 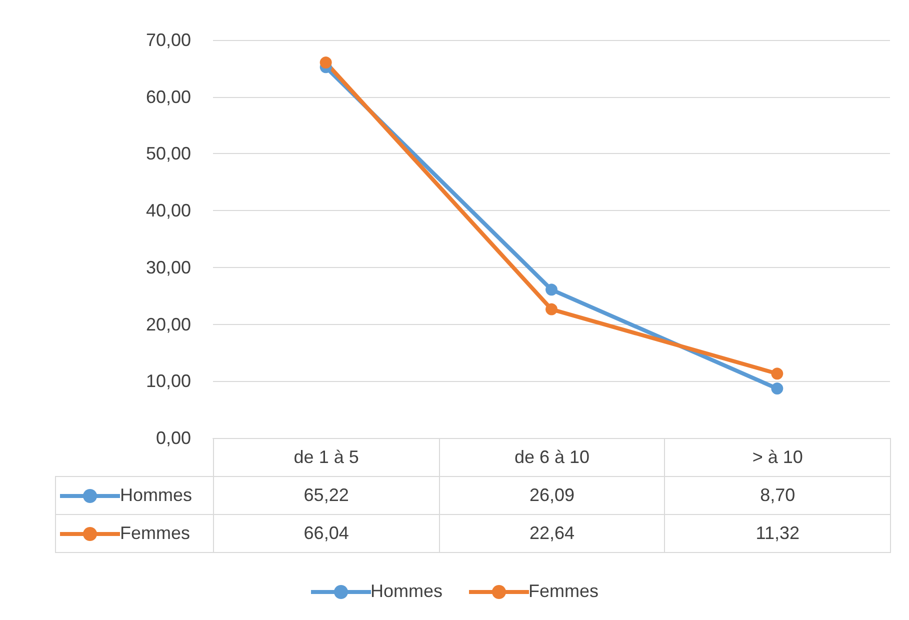 What do you see at coordinates (326, 495) in the screenshot?
I see `data-label: 65,22` at bounding box center [326, 495].